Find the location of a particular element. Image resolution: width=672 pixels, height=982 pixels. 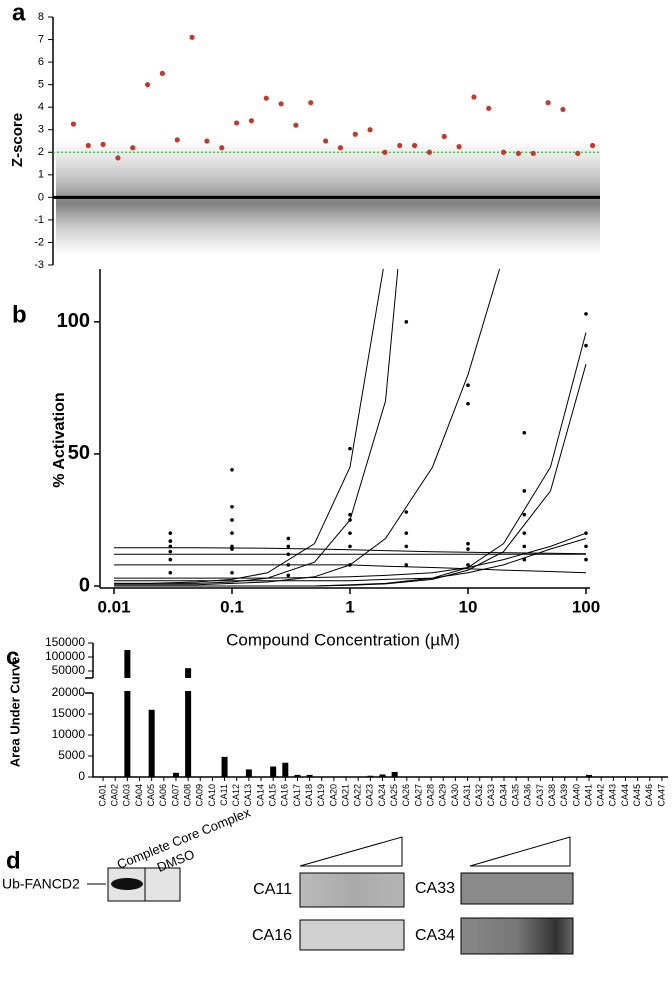

x-tick-label: CA24 is located at coordinates (382, 795).